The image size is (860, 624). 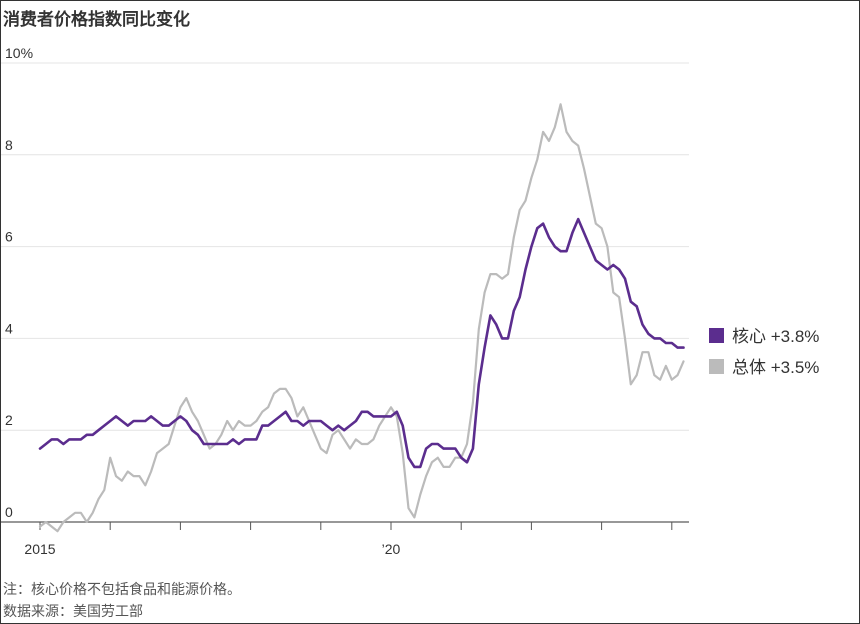 I want to click on x-tick-label: 2015, so click(x=39, y=549).